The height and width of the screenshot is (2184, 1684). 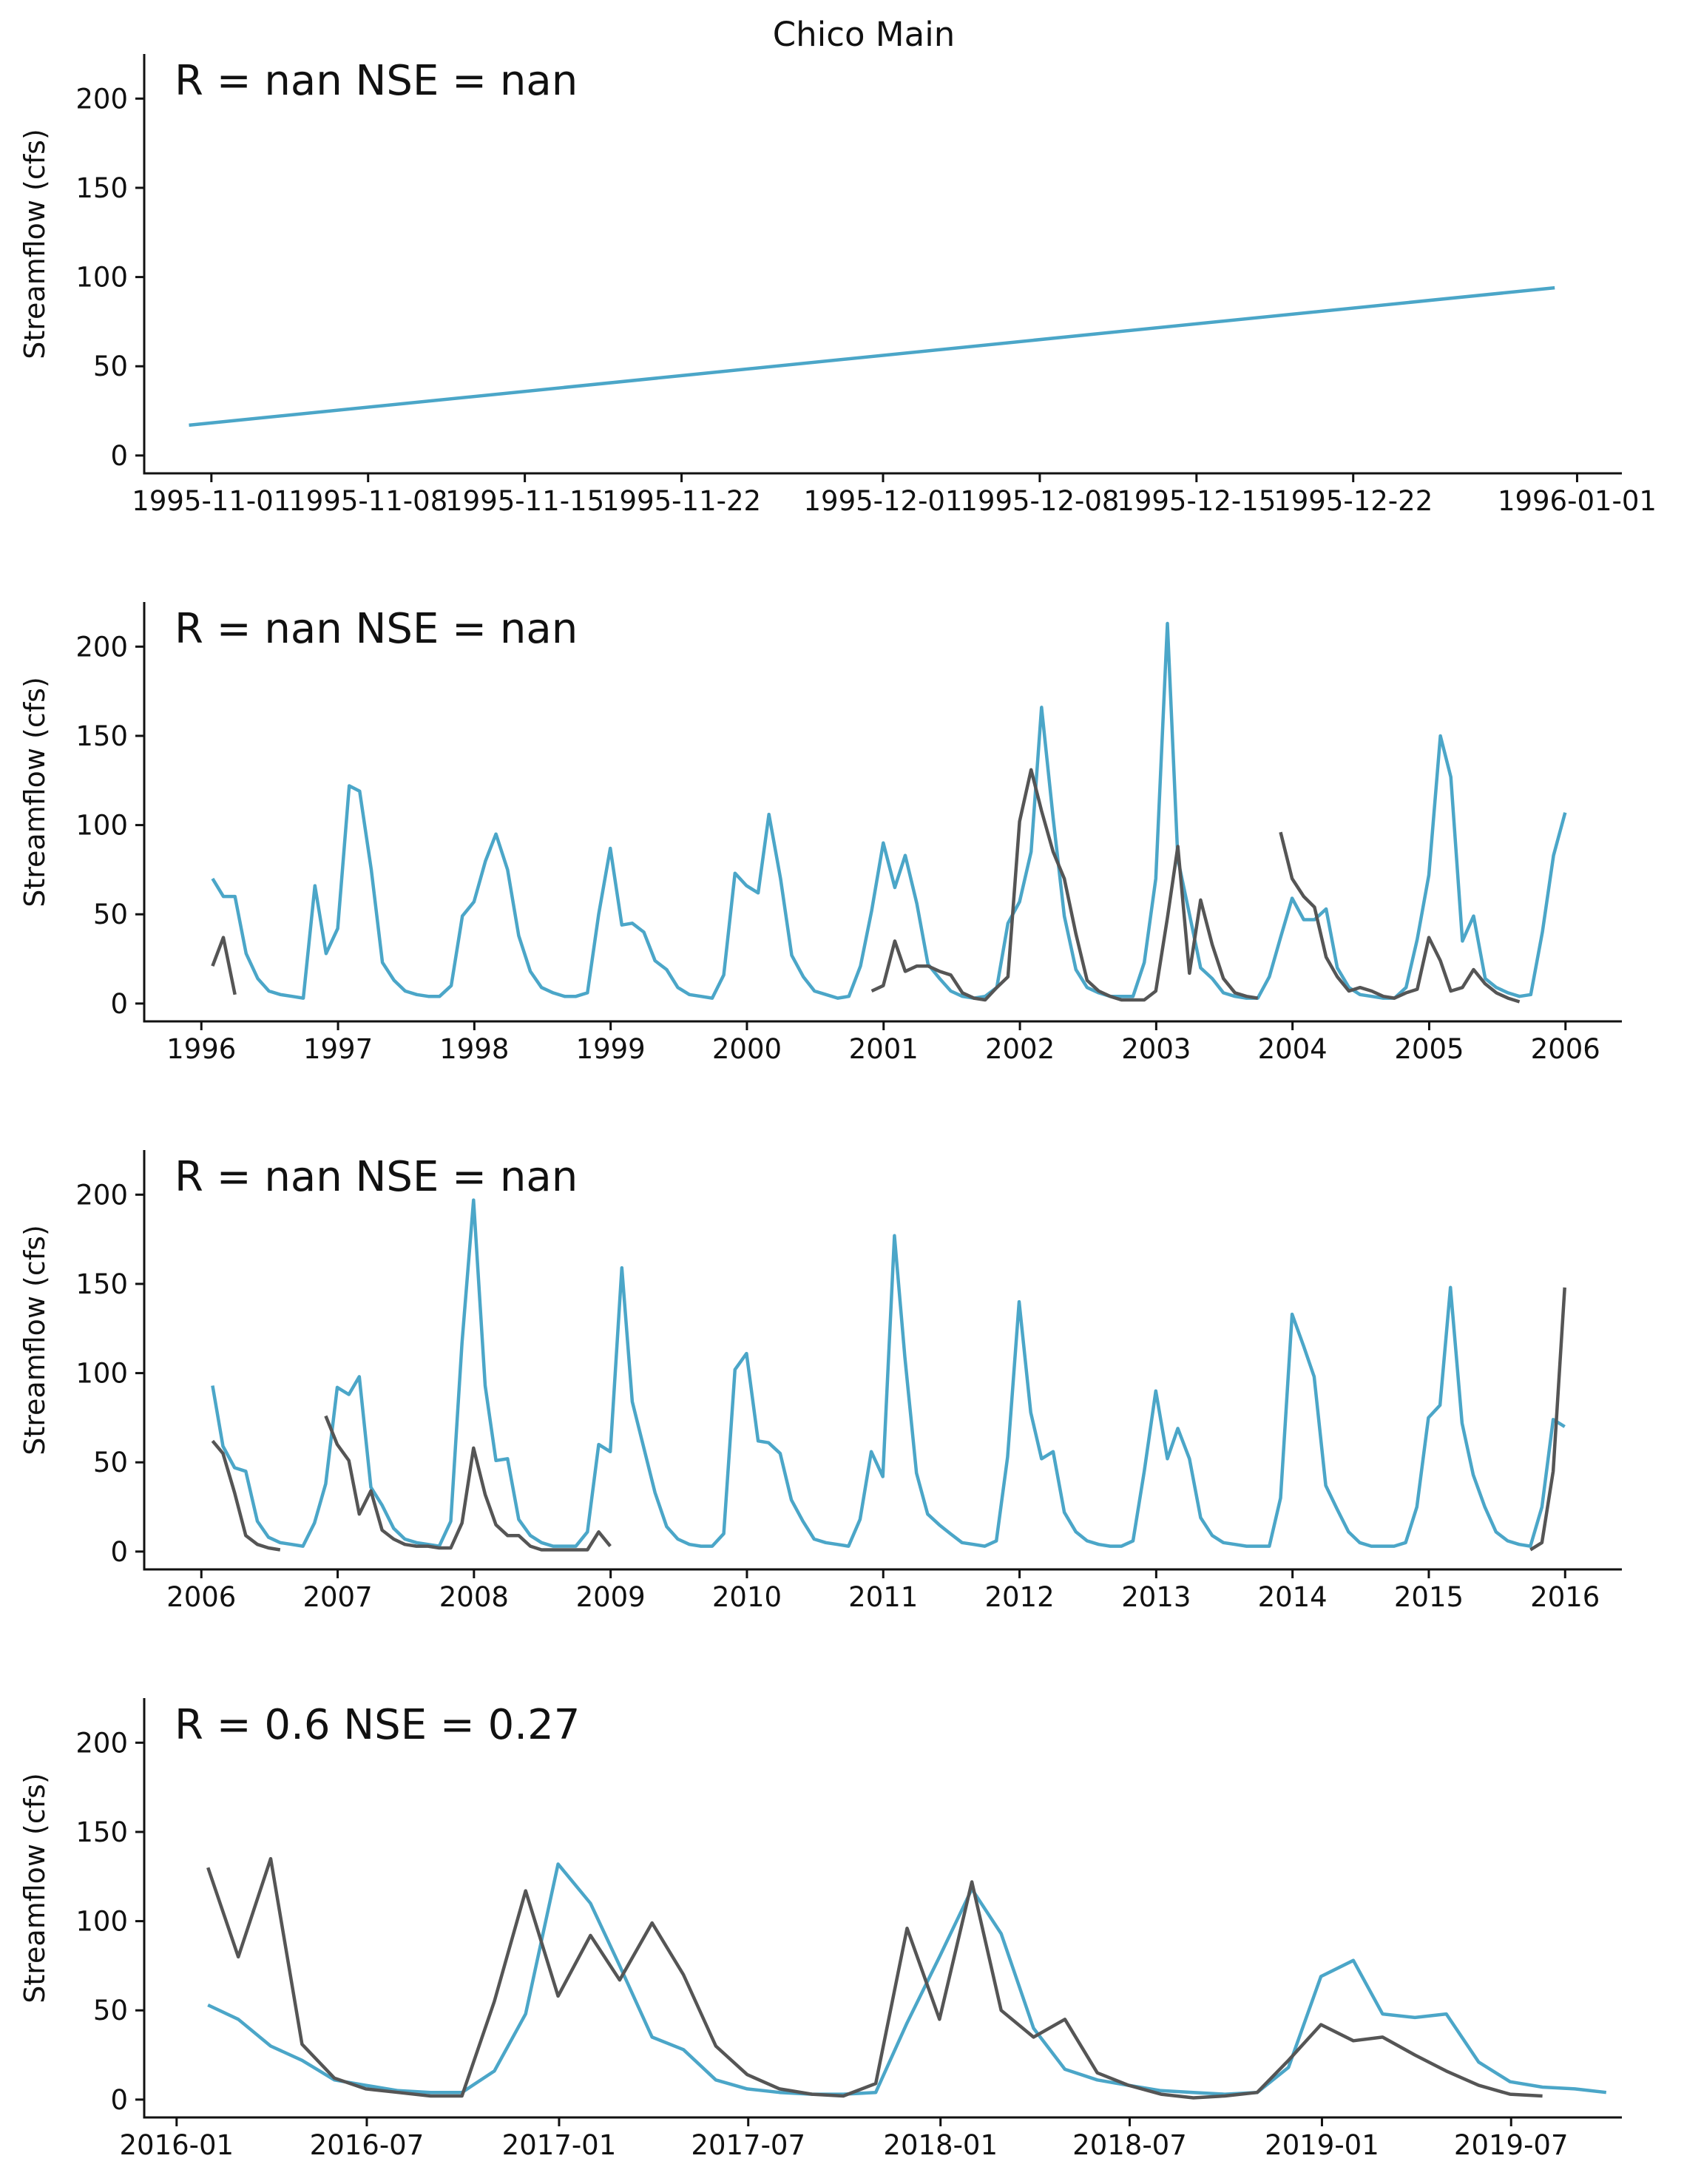 I want to click on panel-3-simulated-line, so click(x=888, y=1373).